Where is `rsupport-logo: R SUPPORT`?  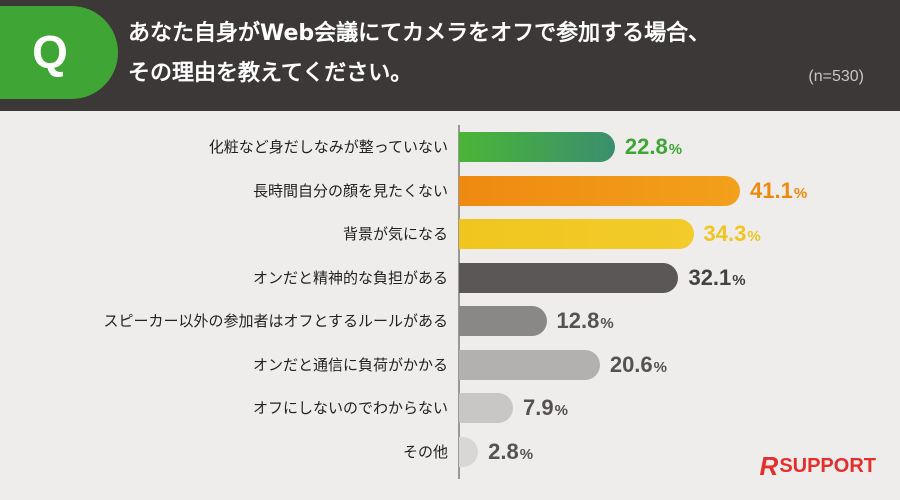 rsupport-logo: R SUPPORT is located at coordinates (817, 465).